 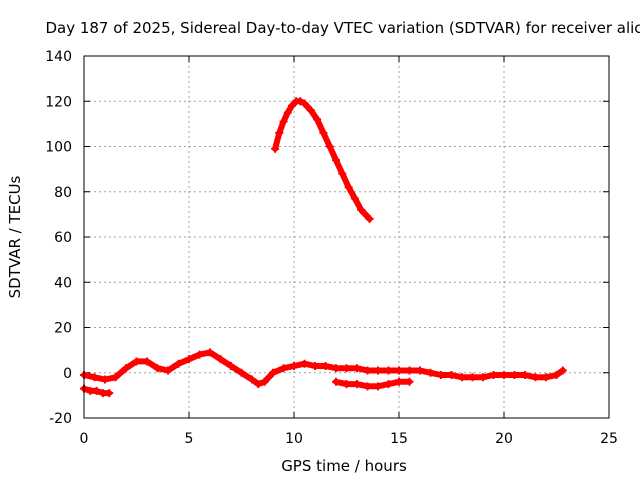 I want to click on series-main-band, so click(x=323, y=368).